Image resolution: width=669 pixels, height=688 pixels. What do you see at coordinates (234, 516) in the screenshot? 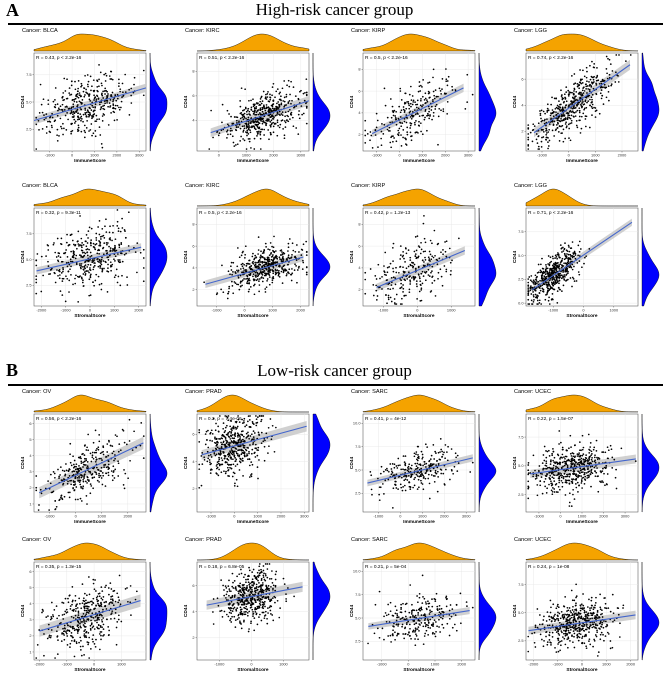
I see `x-tick-label: 0` at bounding box center [234, 516].